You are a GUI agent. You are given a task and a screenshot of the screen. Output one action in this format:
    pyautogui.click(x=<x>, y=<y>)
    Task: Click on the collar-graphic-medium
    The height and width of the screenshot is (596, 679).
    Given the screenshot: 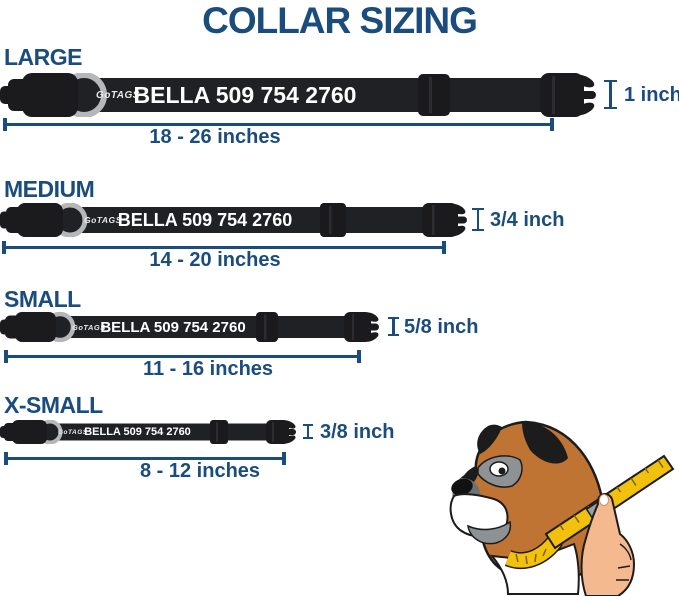 What is the action you would take?
    pyautogui.click(x=233, y=220)
    